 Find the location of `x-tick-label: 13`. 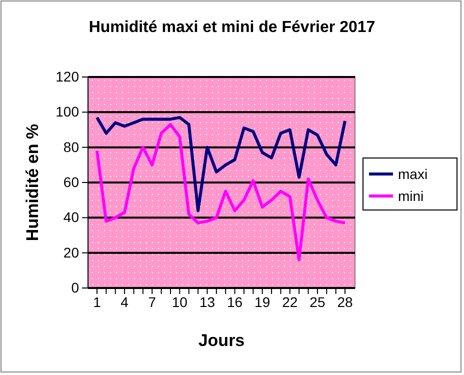

x-tick-label: 13 is located at coordinates (207, 302).